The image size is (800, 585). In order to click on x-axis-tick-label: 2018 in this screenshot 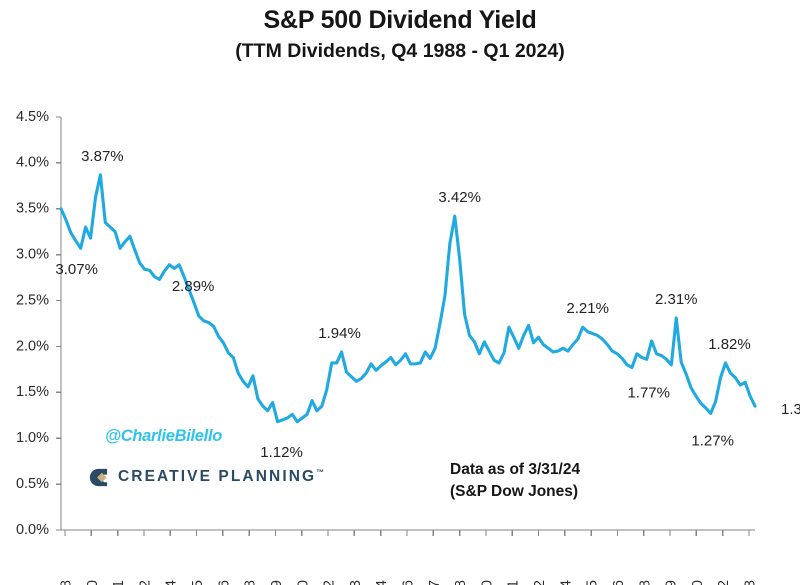, I will do `click(645, 582)`.